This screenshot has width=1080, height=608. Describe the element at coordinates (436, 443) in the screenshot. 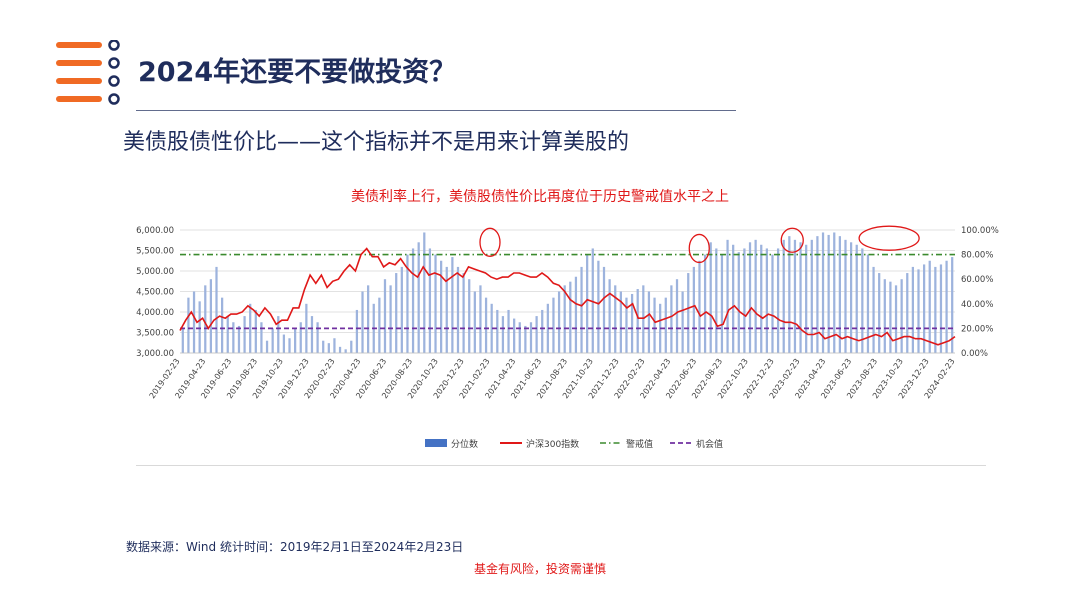

I see `legend-swatch-percentile` at that location.